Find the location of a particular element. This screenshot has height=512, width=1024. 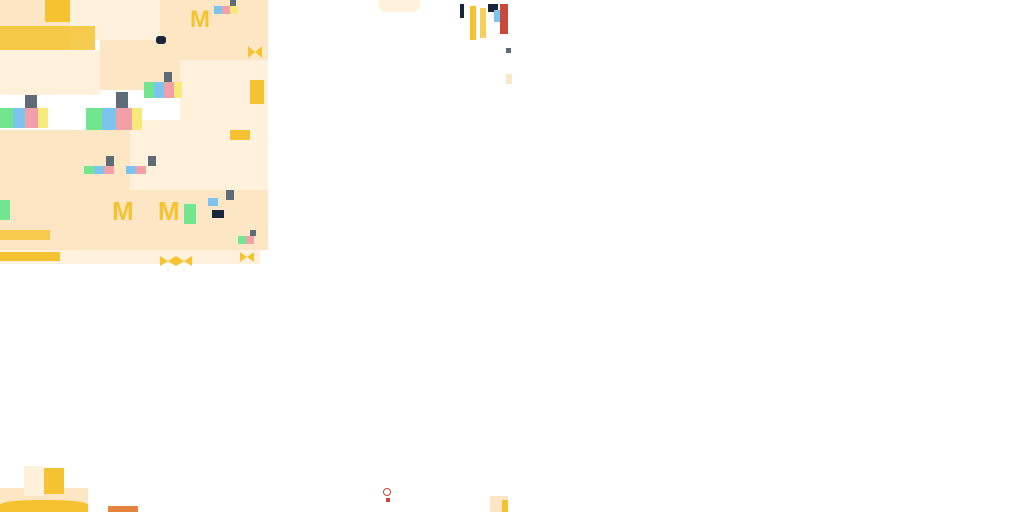

chair-icon is located at coordinates (486, 22).